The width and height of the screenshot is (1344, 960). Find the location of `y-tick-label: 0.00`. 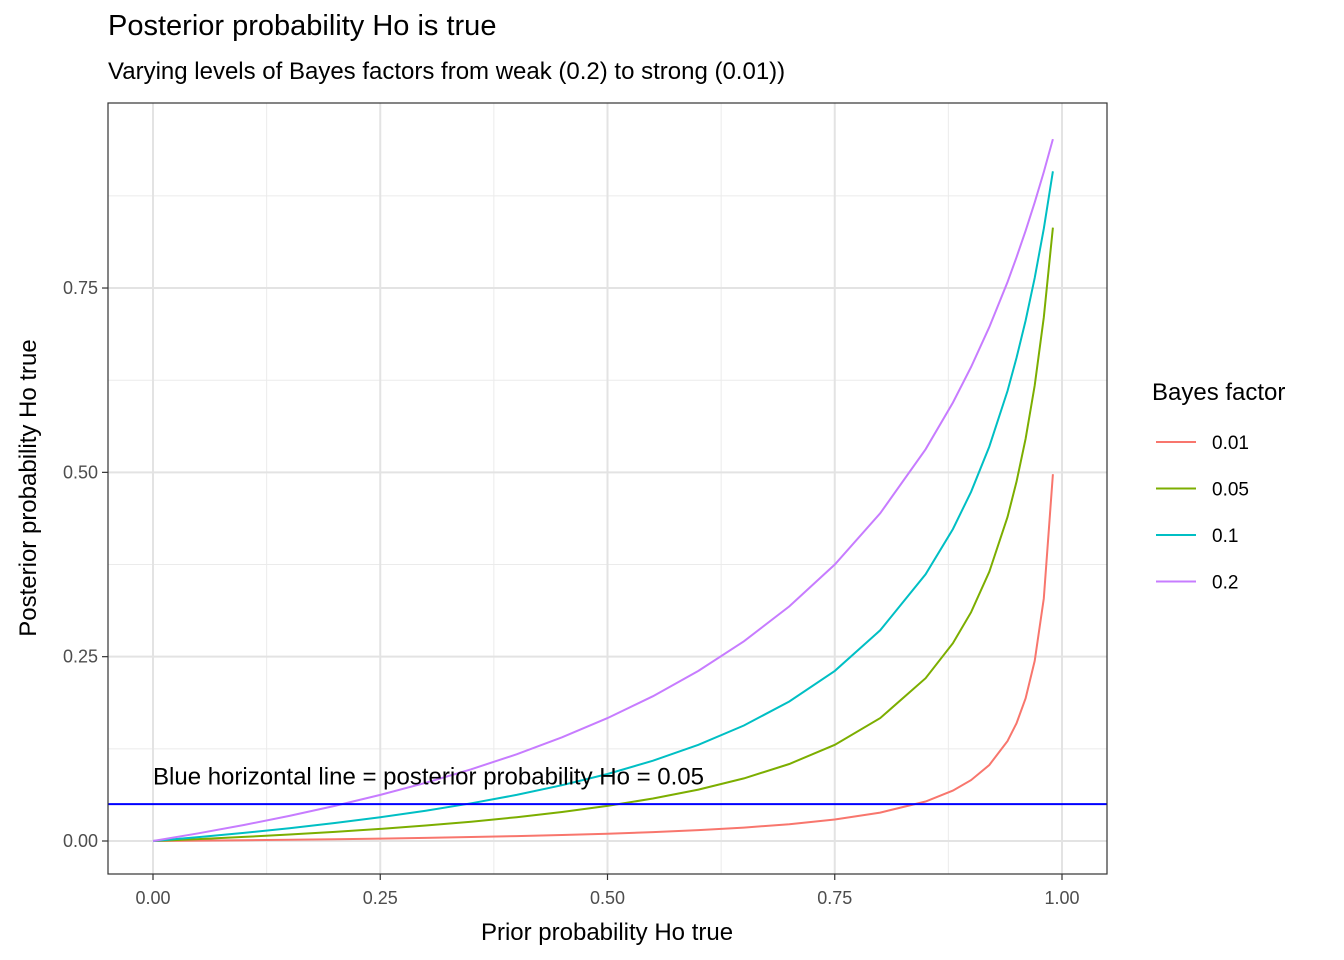

y-tick-label: 0.00 is located at coordinates (80, 841).